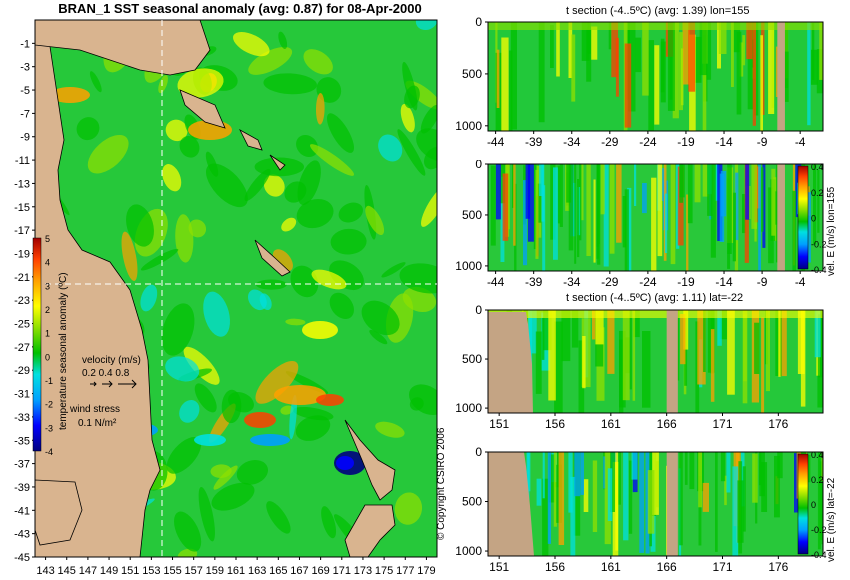 The width and height of the screenshot is (850, 580). I want to click on section-field, so click(655, 217).